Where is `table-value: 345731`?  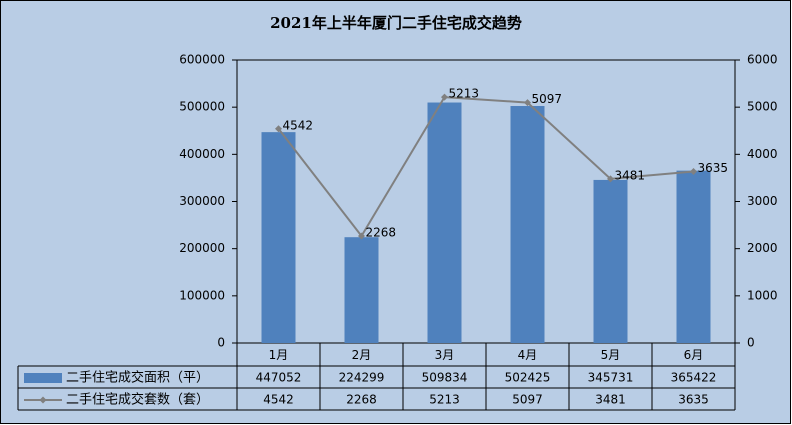 table-value: 345731 is located at coordinates (611, 378).